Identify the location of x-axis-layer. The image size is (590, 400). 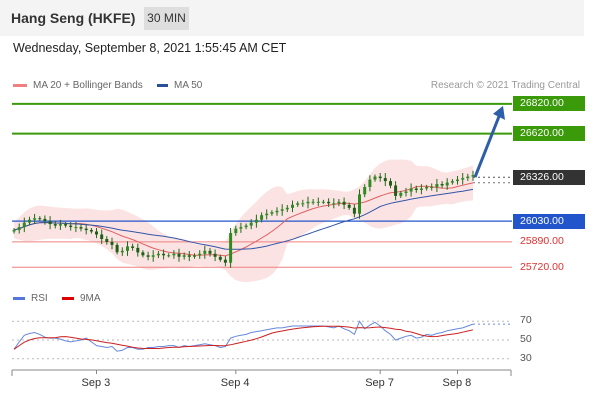
(261, 372).